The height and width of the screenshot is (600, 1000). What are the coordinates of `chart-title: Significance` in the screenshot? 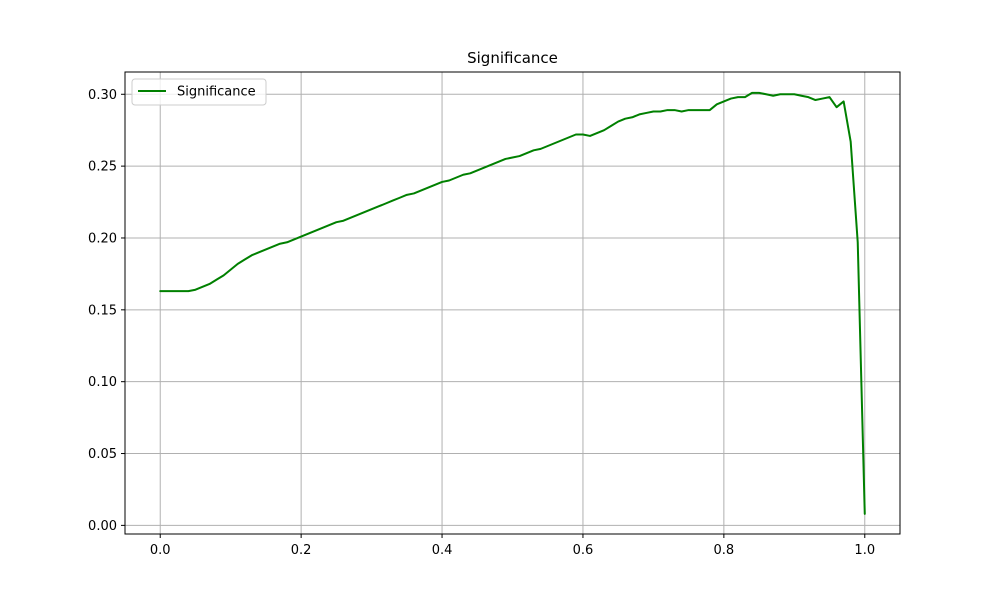 It's located at (512, 58).